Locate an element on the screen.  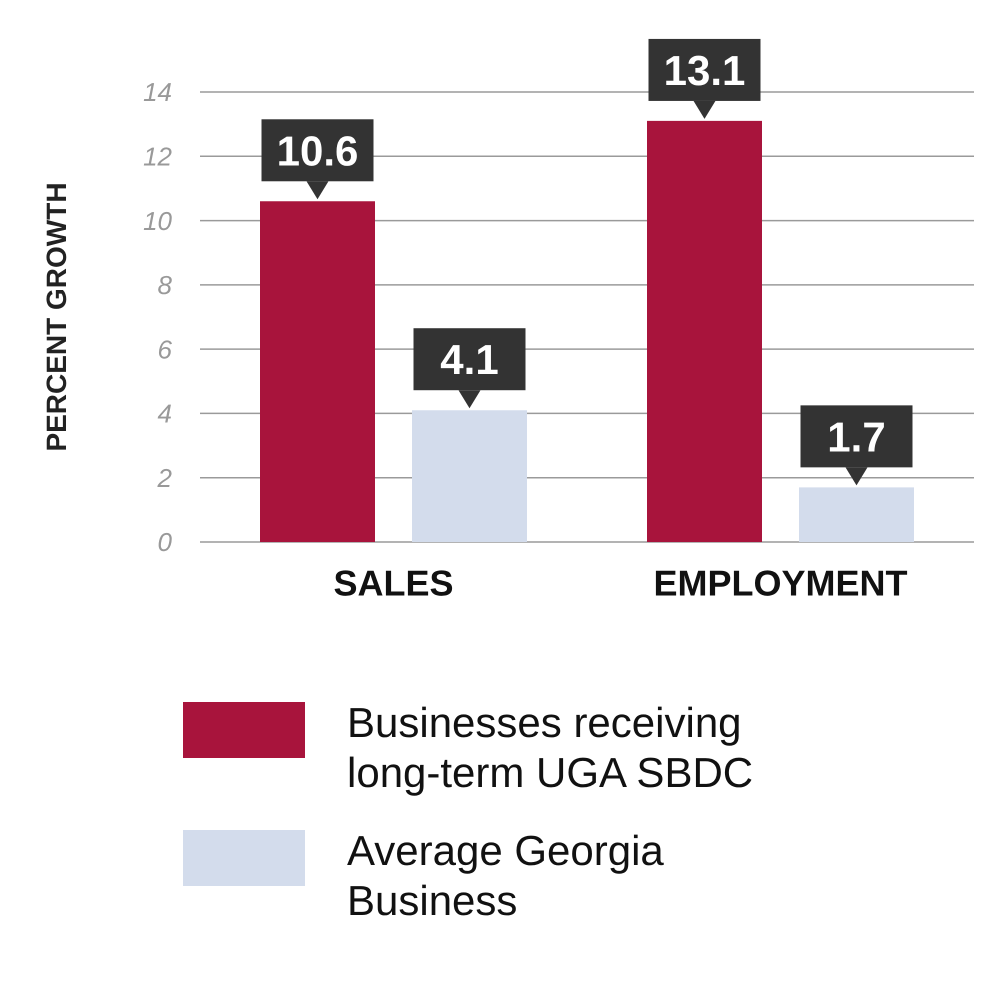
data-label: 13.1 is located at coordinates (705, 70).